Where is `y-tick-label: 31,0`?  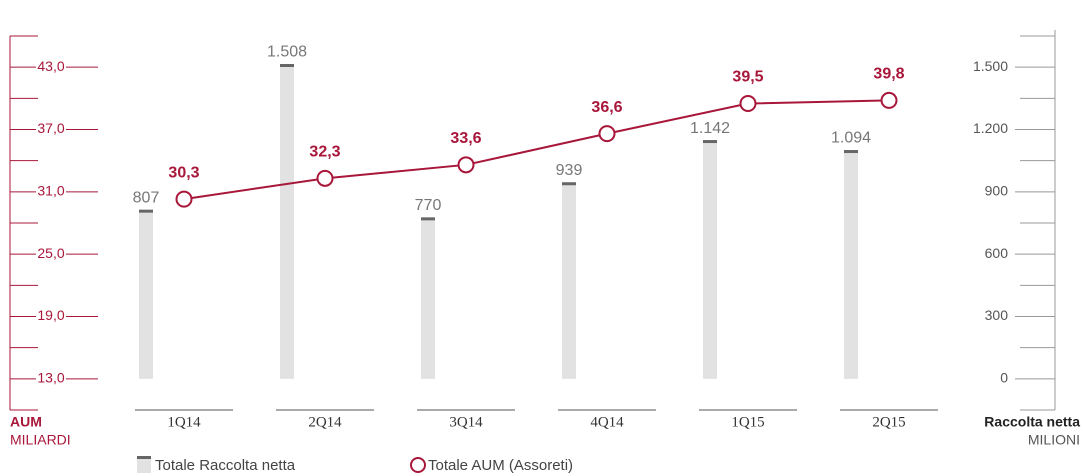 y-tick-label: 31,0 is located at coordinates (50, 191).